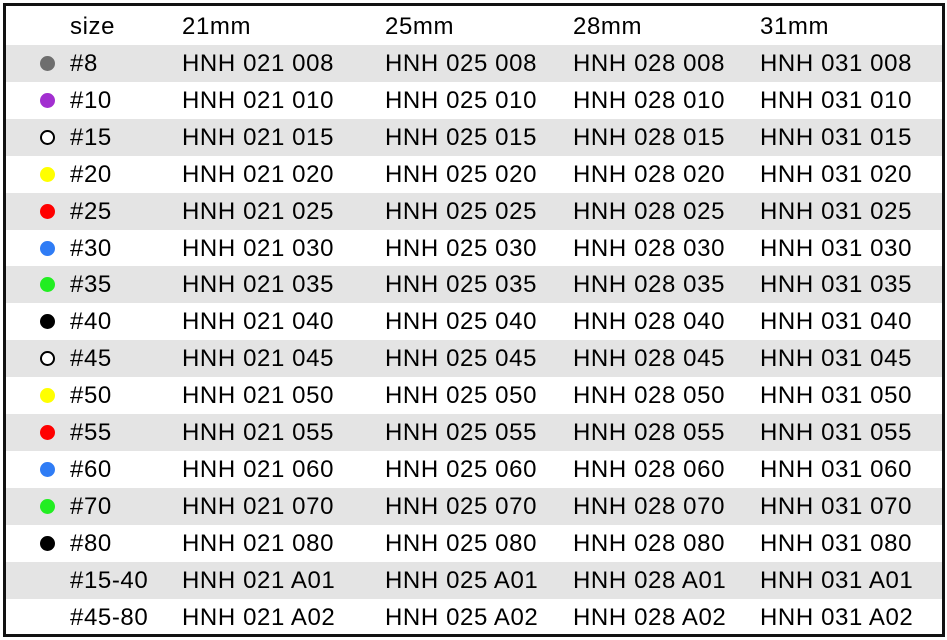 Image resolution: width=947 pixels, height=640 pixels. What do you see at coordinates (91, 211) in the screenshot?
I see `size-label: #25` at bounding box center [91, 211].